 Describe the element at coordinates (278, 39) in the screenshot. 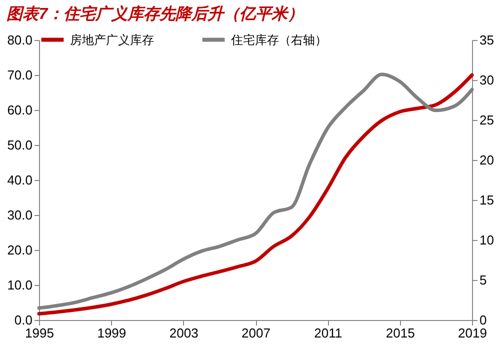

I see `legend-label: 住宅库存（右轴）` at that location.